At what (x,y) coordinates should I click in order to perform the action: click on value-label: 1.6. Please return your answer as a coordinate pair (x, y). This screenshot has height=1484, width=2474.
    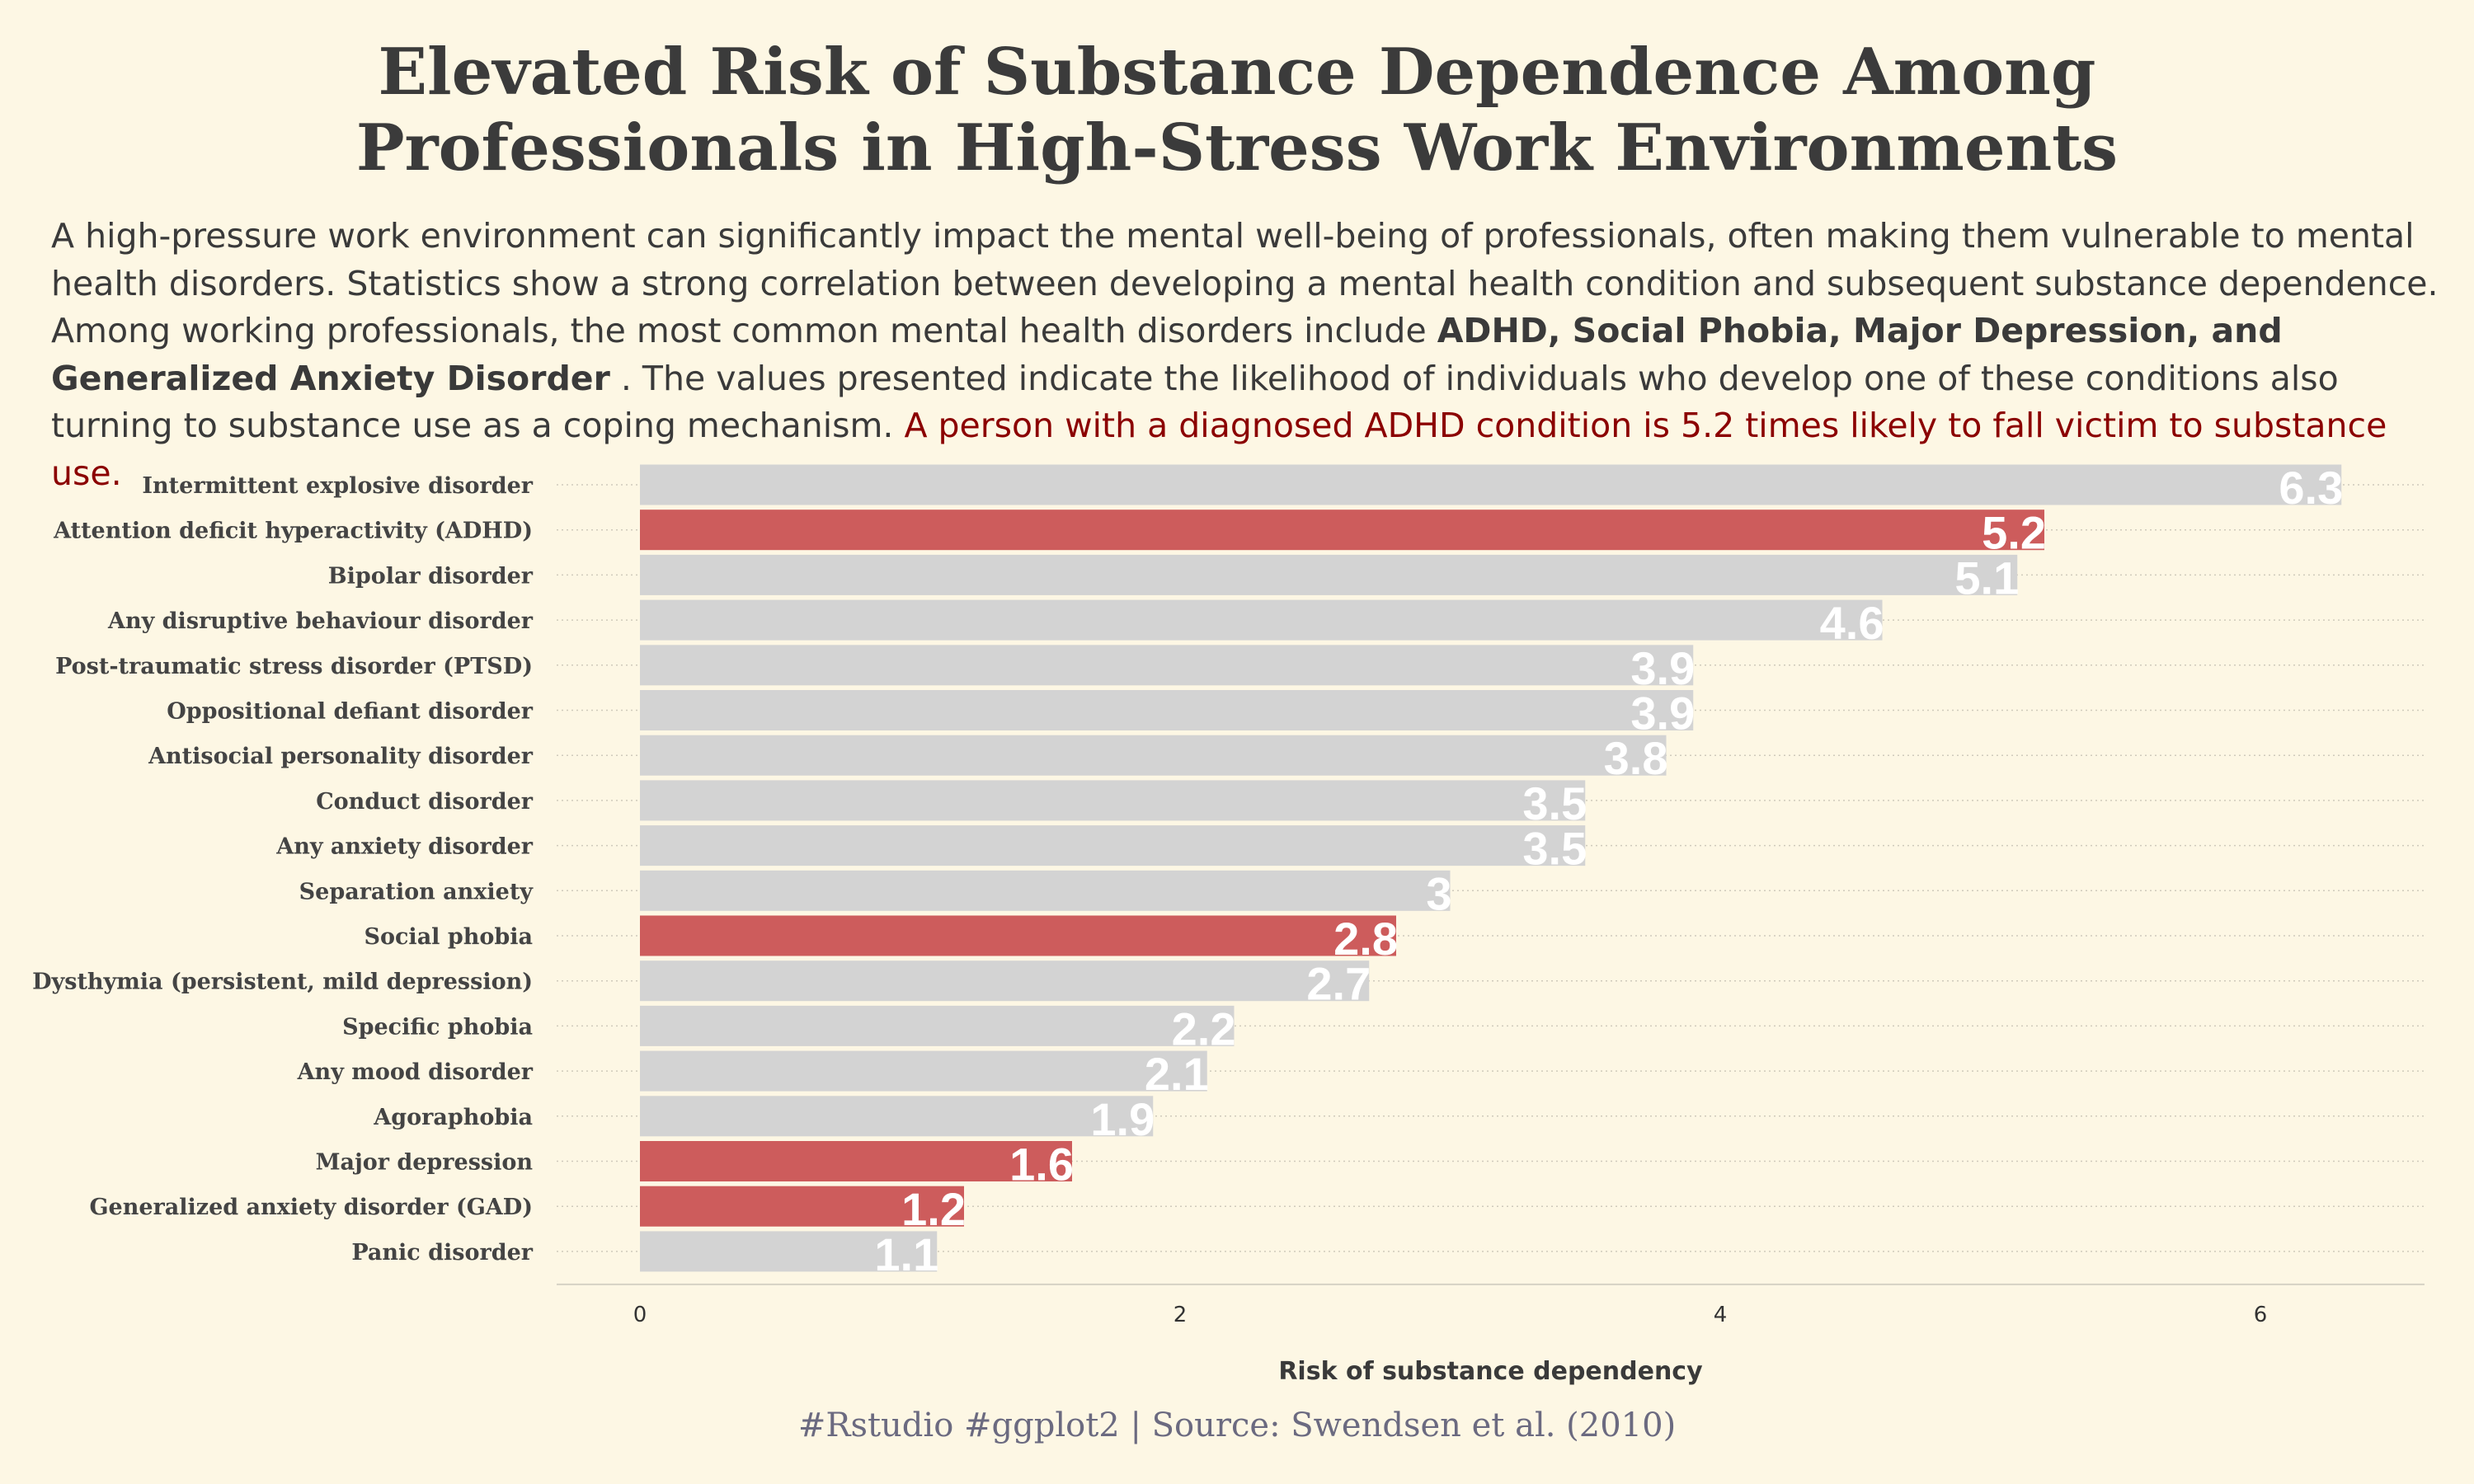
    Looking at the image, I should click on (1041, 1164).